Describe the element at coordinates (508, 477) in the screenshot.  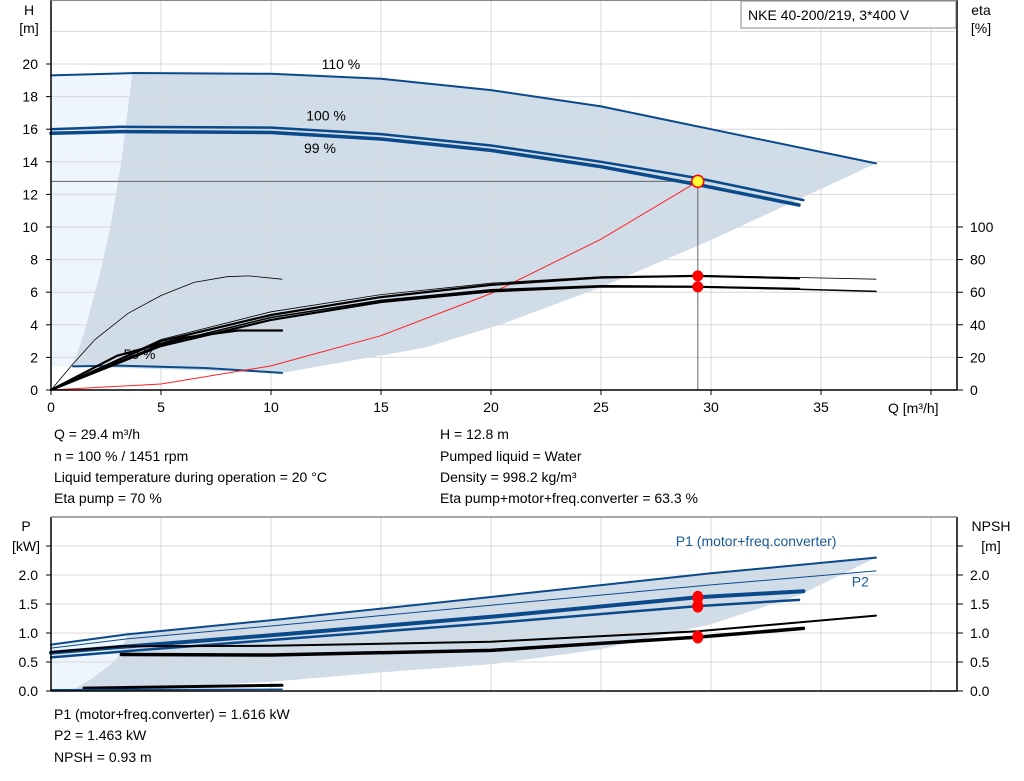
I see `info-density: Density = 998.2 kg/m³` at that location.